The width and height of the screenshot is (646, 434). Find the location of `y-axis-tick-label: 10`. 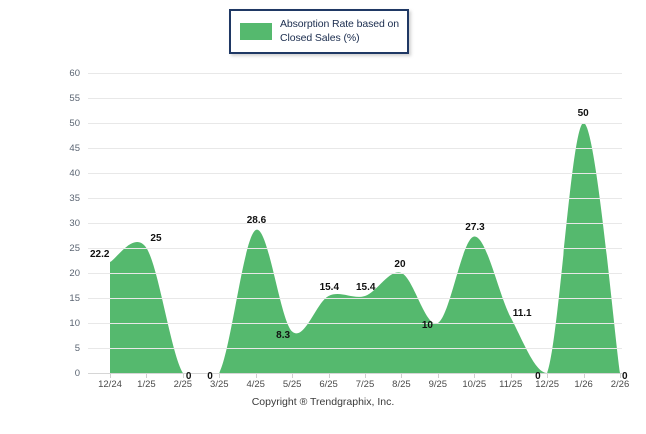

y-axis-tick-label: 10 is located at coordinates (74, 323).